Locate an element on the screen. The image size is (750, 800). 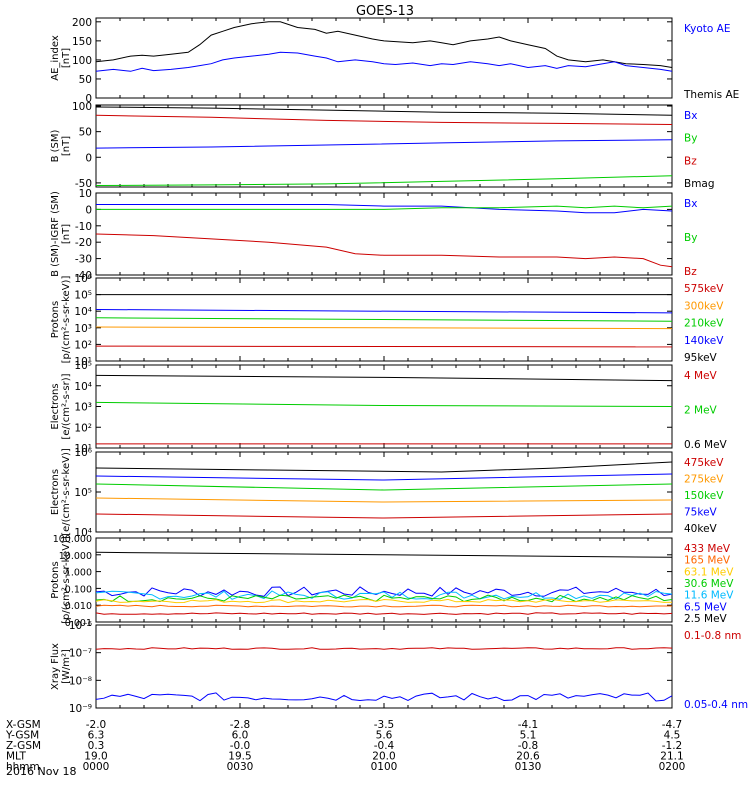
y-axis-label: [e/(cm²-s-sr)] is located at coordinates (66, 406).